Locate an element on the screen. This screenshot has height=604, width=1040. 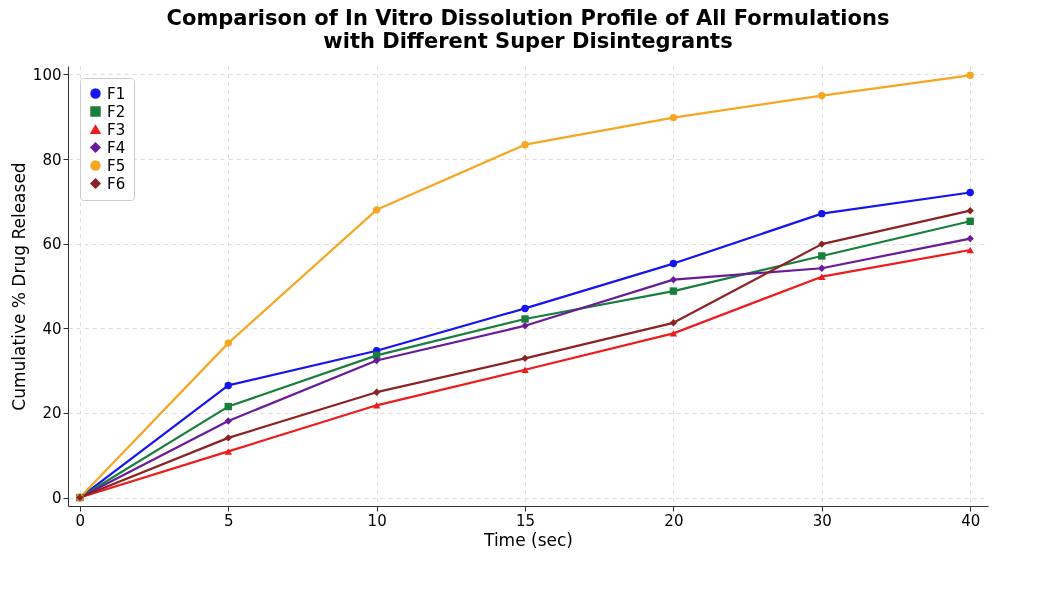
legend-label: F6 is located at coordinates (116, 183).